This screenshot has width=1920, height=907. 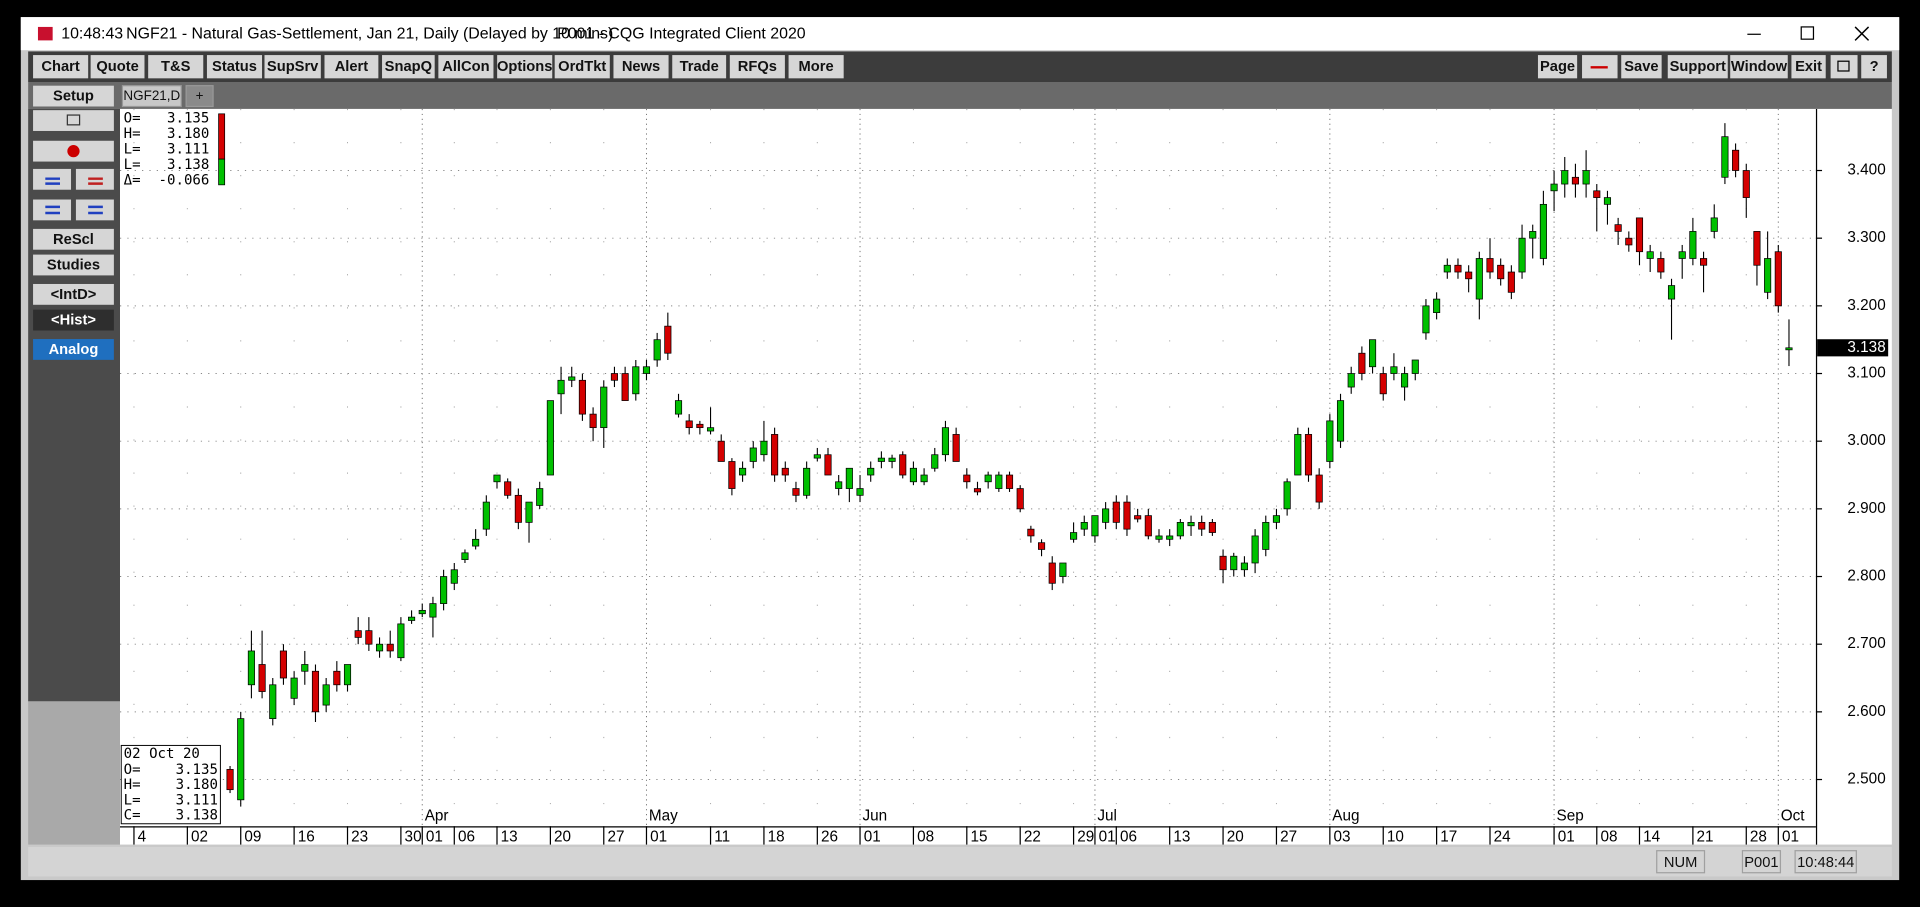 I want to click on y-tick-label: 3.100, so click(x=1866, y=373).